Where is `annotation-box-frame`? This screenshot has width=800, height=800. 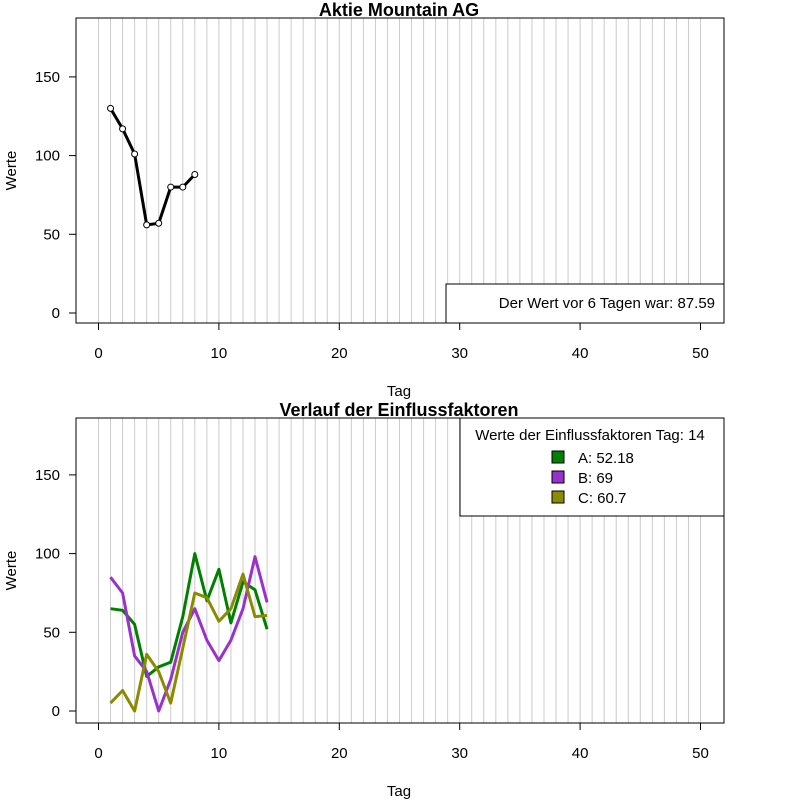 annotation-box-frame is located at coordinates (585, 303).